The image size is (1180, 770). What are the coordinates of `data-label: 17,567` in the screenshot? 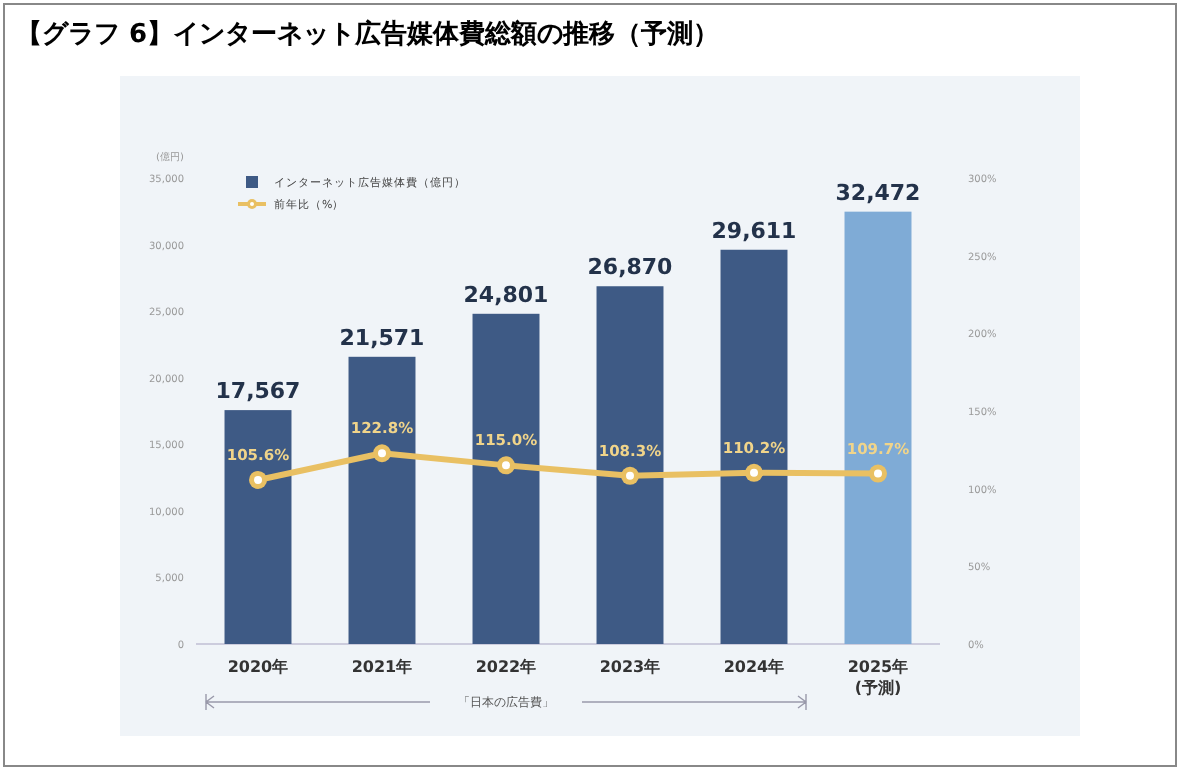 It's located at (258, 391).